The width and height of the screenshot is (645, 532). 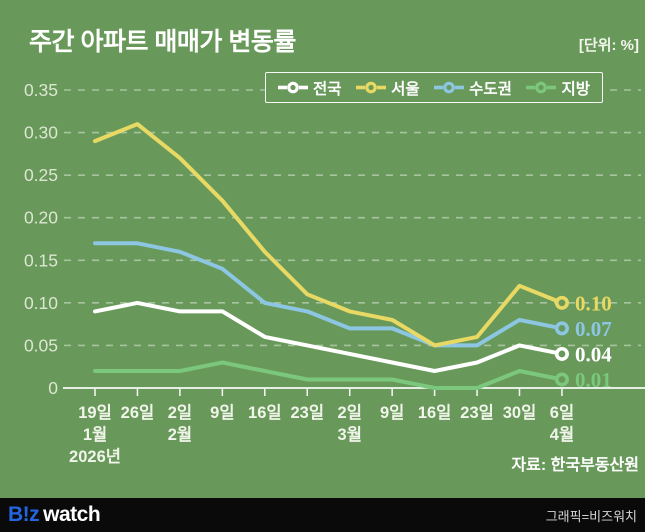 What do you see at coordinates (562, 434) in the screenshot?
I see `month-label: 4월` at bounding box center [562, 434].